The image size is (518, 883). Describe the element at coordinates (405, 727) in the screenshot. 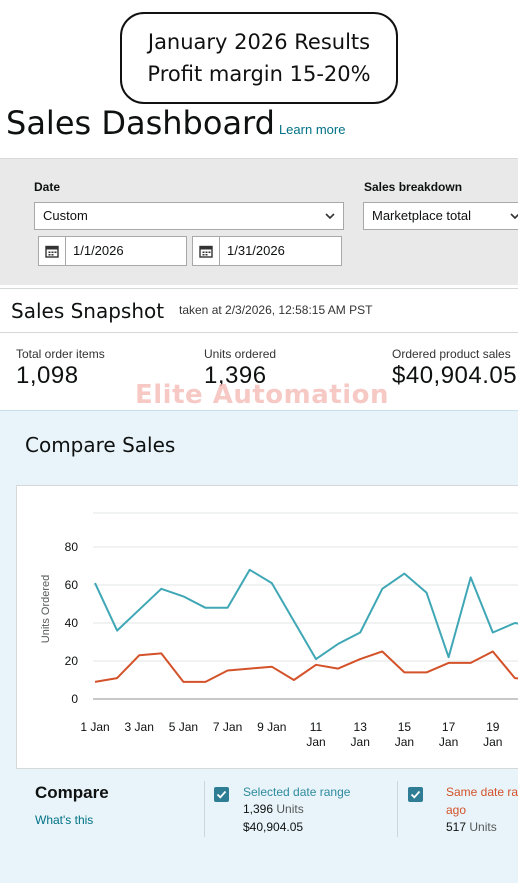

I see `x-tick-label: 15` at that location.